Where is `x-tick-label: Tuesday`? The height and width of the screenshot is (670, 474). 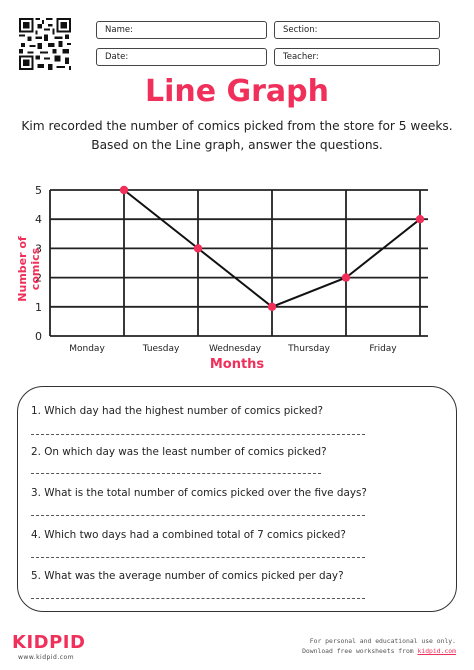
x-tick-label: Tuesday is located at coordinates (161, 349).